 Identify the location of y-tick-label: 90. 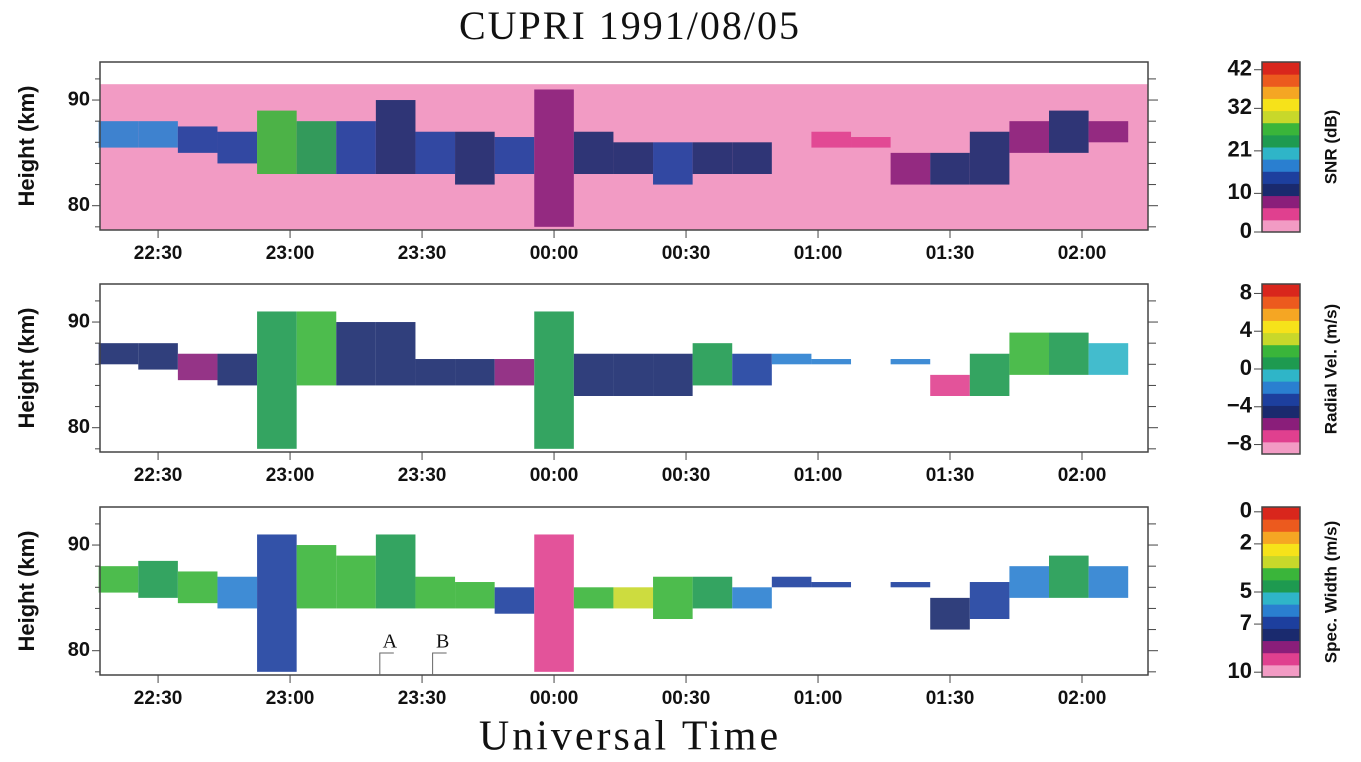
(79, 99).